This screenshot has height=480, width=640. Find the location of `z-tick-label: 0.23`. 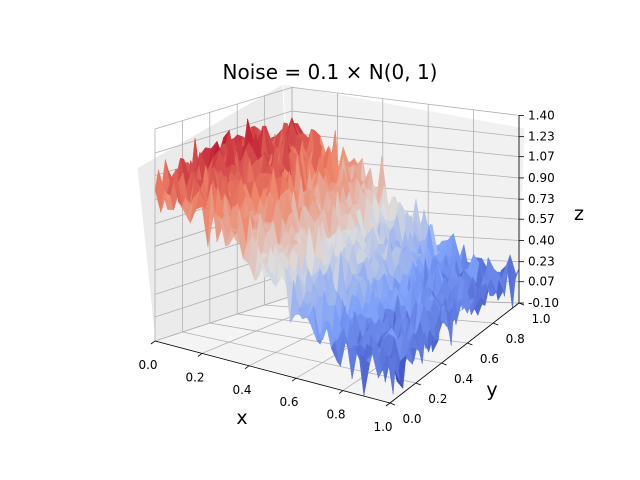

z-tick-label: 0.23 is located at coordinates (541, 262).